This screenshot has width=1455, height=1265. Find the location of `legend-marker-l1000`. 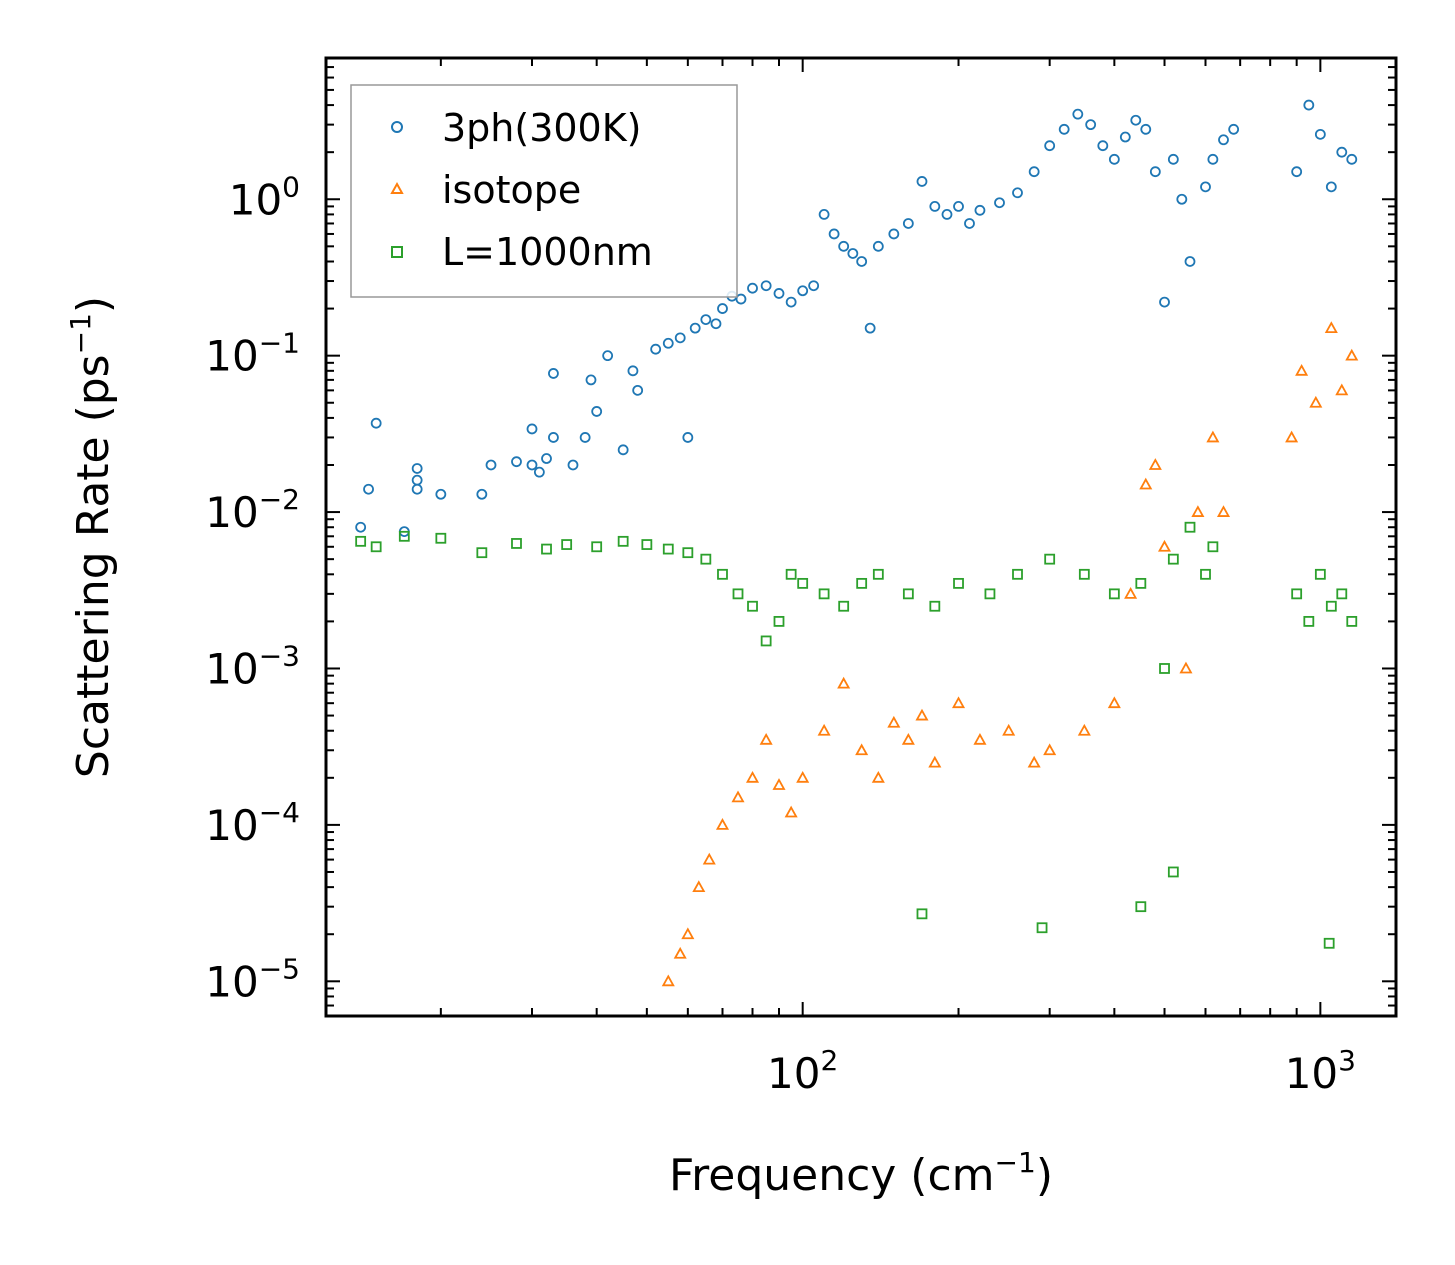

legend-marker-l1000 is located at coordinates (397, 252).